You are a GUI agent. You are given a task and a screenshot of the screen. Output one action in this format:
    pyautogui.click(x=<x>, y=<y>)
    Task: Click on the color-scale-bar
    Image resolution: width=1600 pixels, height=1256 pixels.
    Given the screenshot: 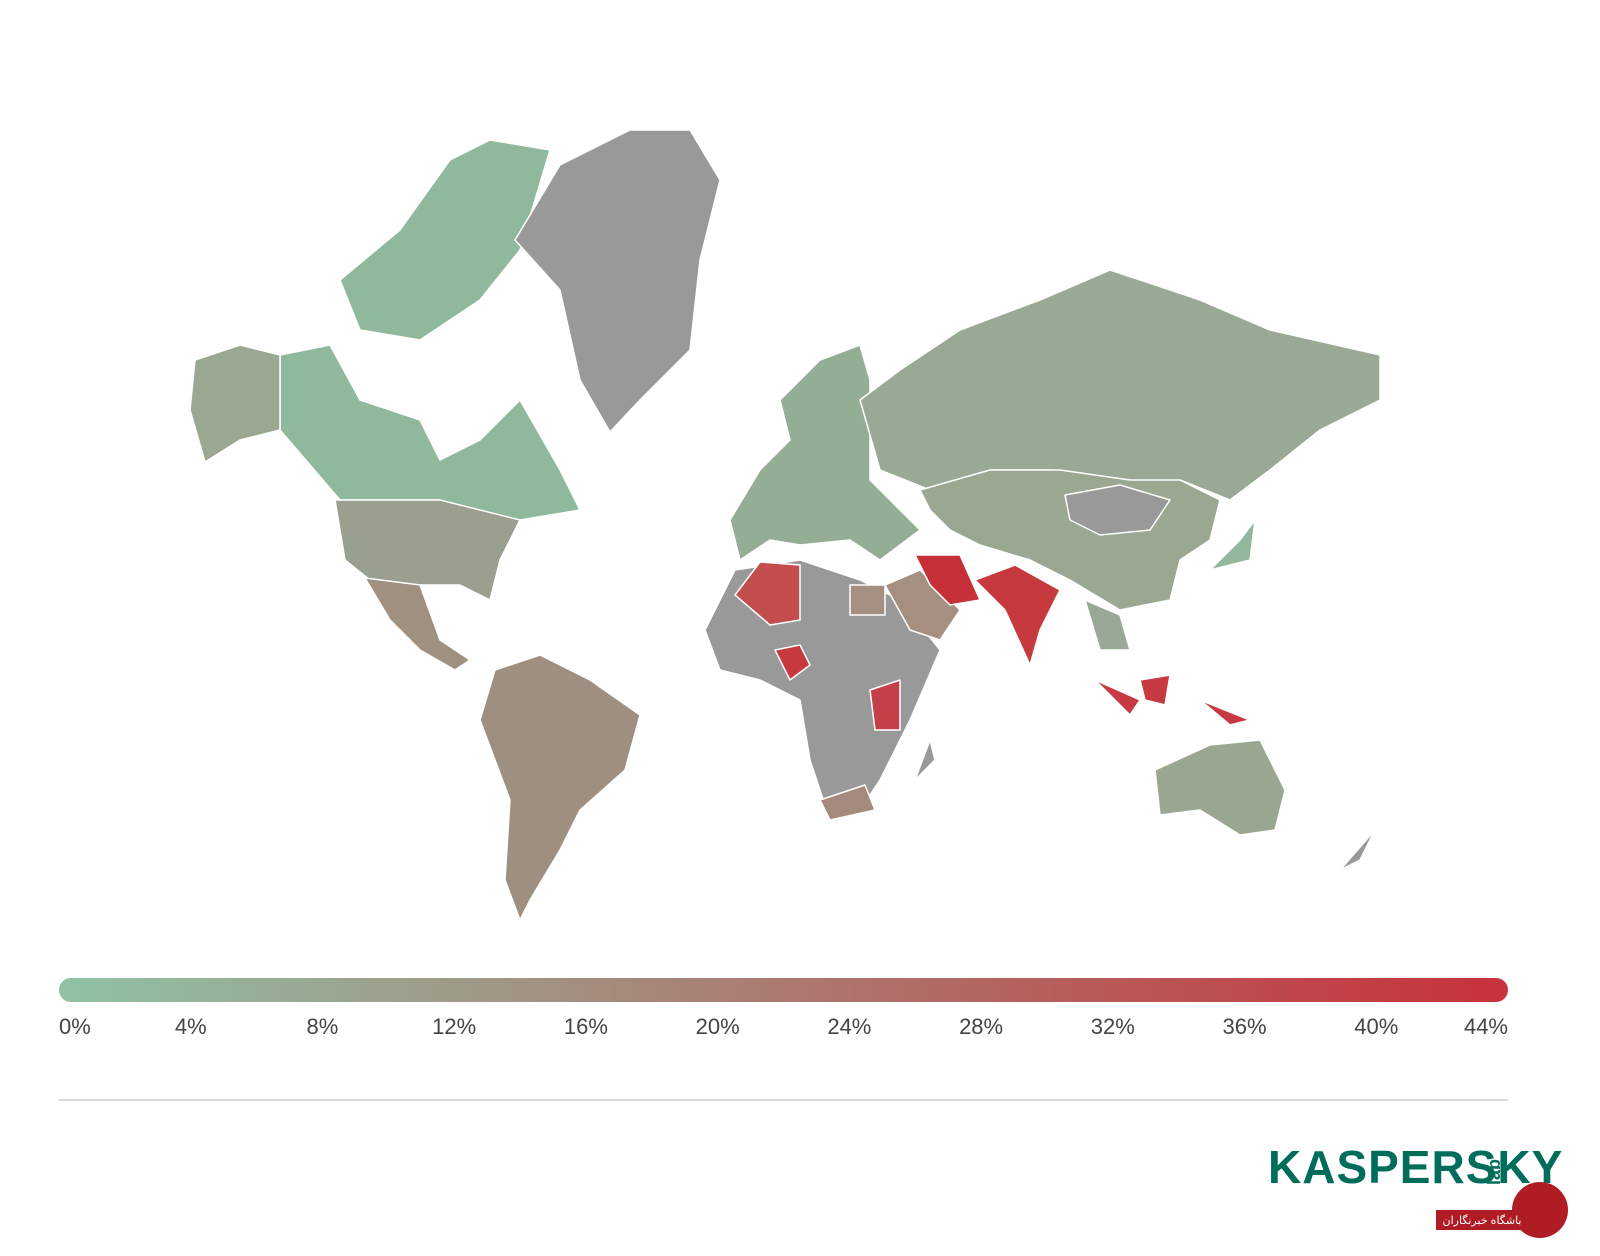 What is the action you would take?
    pyautogui.click(x=783, y=990)
    